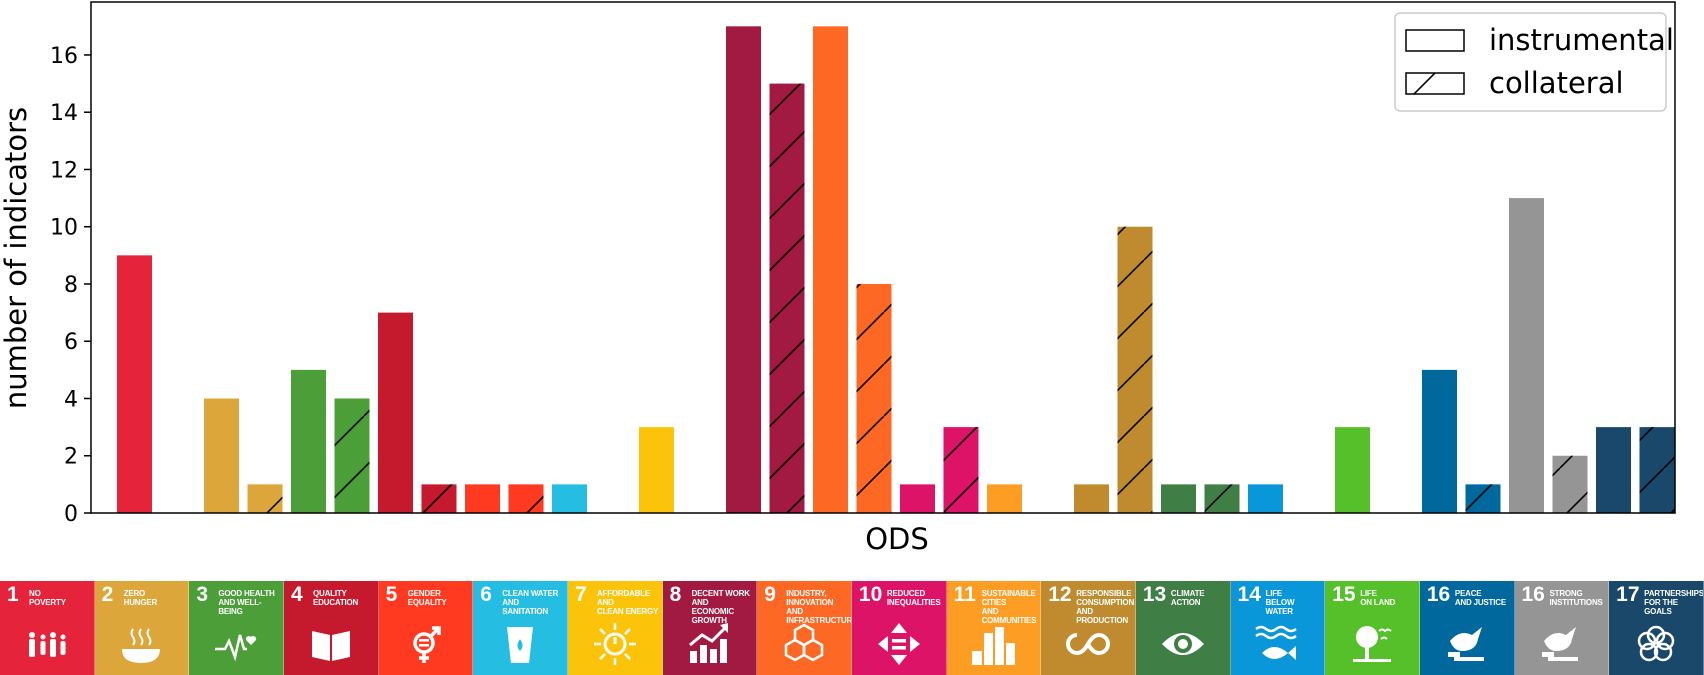  Describe the element at coordinates (675, 594) in the screenshot. I see `sdg-tile-number: 8` at that location.